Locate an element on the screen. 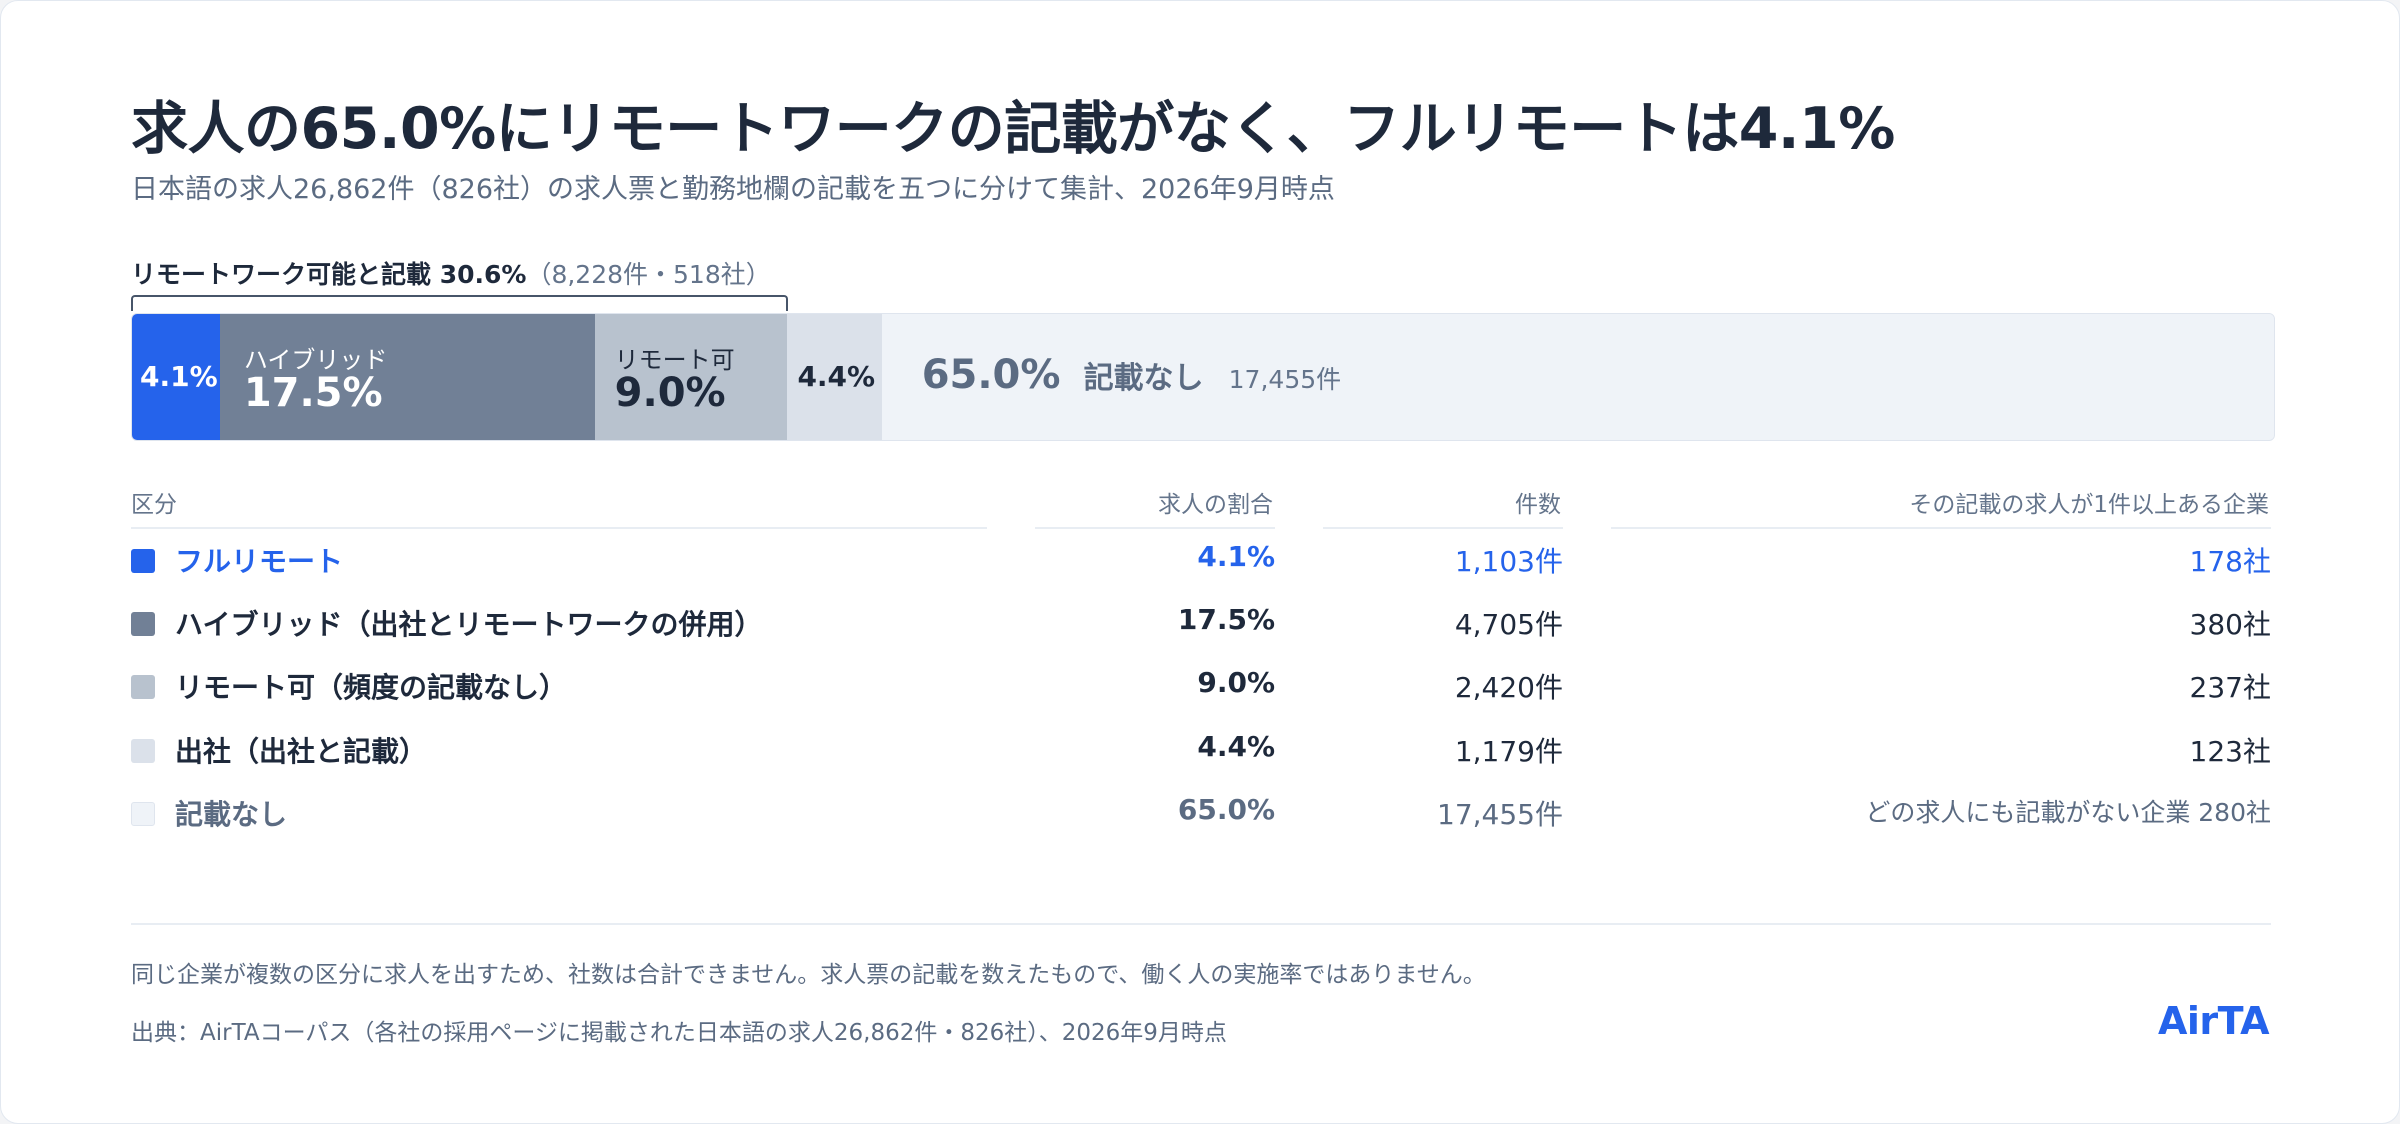 The image size is (2400, 1124). bar-label-remote-ok: リモート可 is located at coordinates (674, 360).